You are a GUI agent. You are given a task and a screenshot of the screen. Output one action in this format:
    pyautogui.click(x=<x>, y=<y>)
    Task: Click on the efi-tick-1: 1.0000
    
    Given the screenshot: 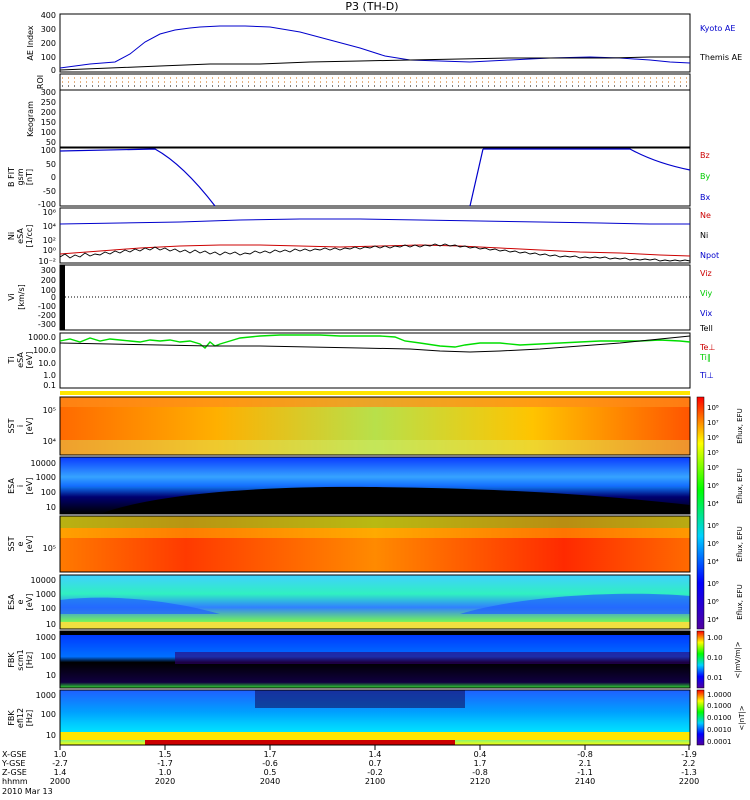 What is the action you would take?
    pyautogui.click(x=719, y=695)
    